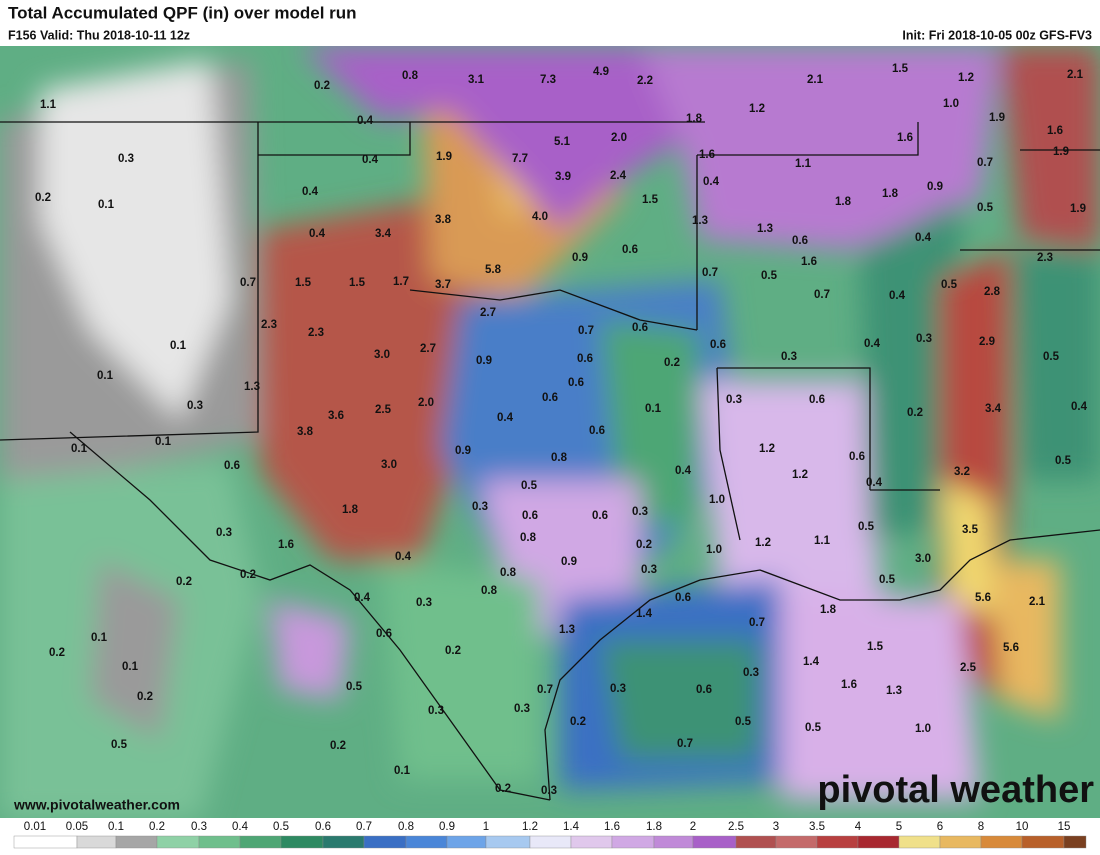  Describe the element at coordinates (99, 35) in the screenshot. I see `valid-time: F156 Valid: Thu 2018-10-11 12z` at that location.